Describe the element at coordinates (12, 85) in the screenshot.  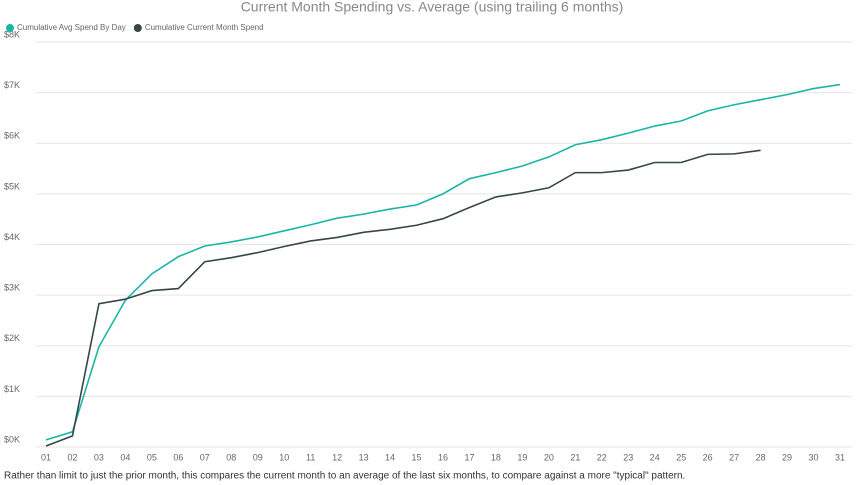
I see `y-tick-label: $7K` at that location.